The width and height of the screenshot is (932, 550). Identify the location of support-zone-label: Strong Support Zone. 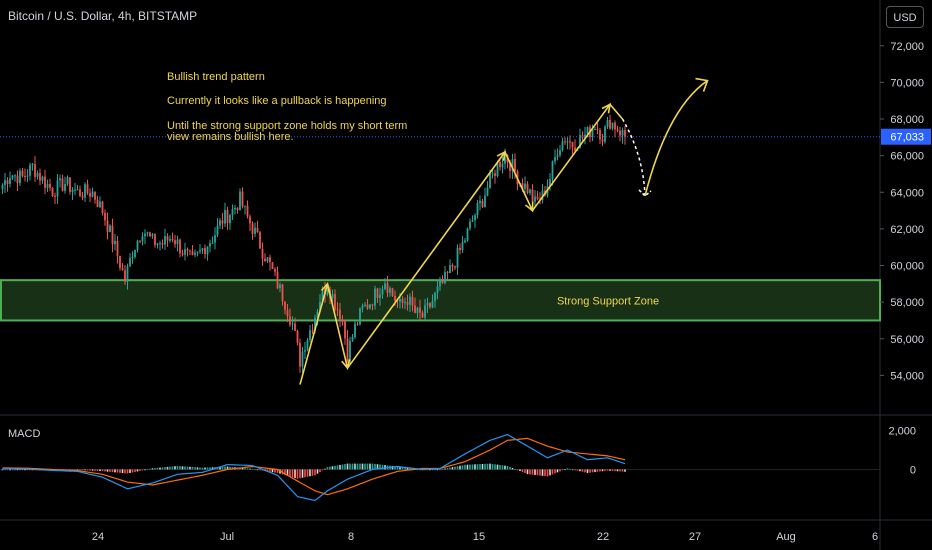
(608, 301).